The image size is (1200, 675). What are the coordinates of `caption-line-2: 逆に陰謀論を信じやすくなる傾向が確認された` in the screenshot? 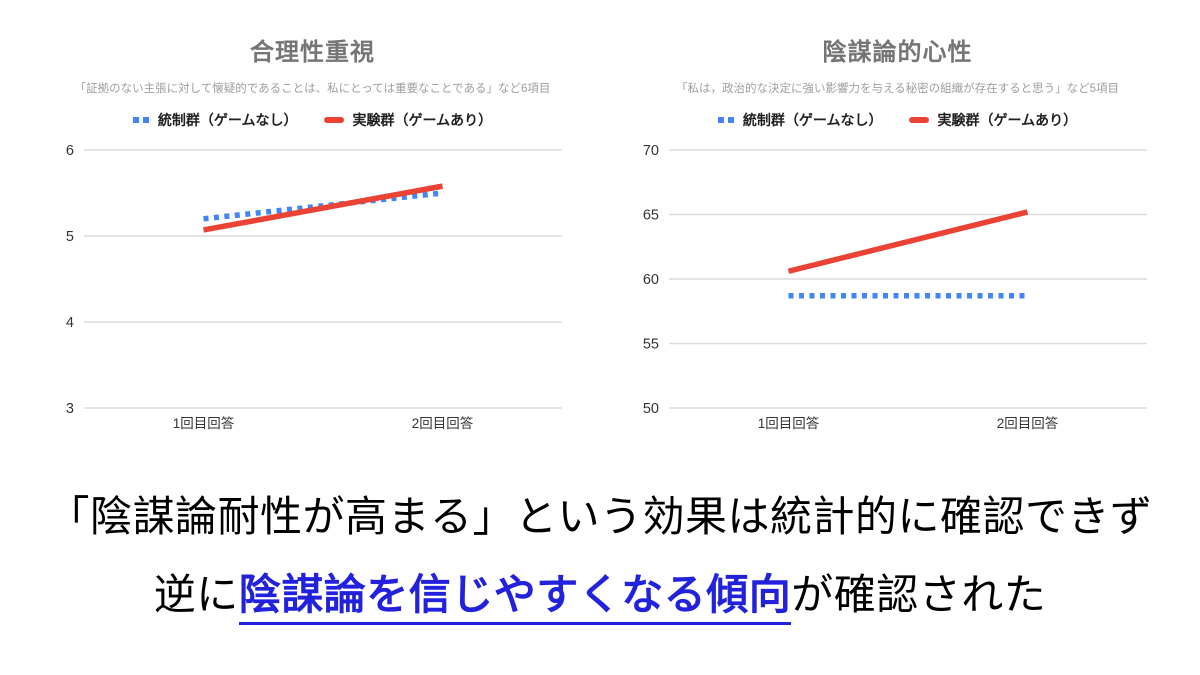 It's located at (600, 599).